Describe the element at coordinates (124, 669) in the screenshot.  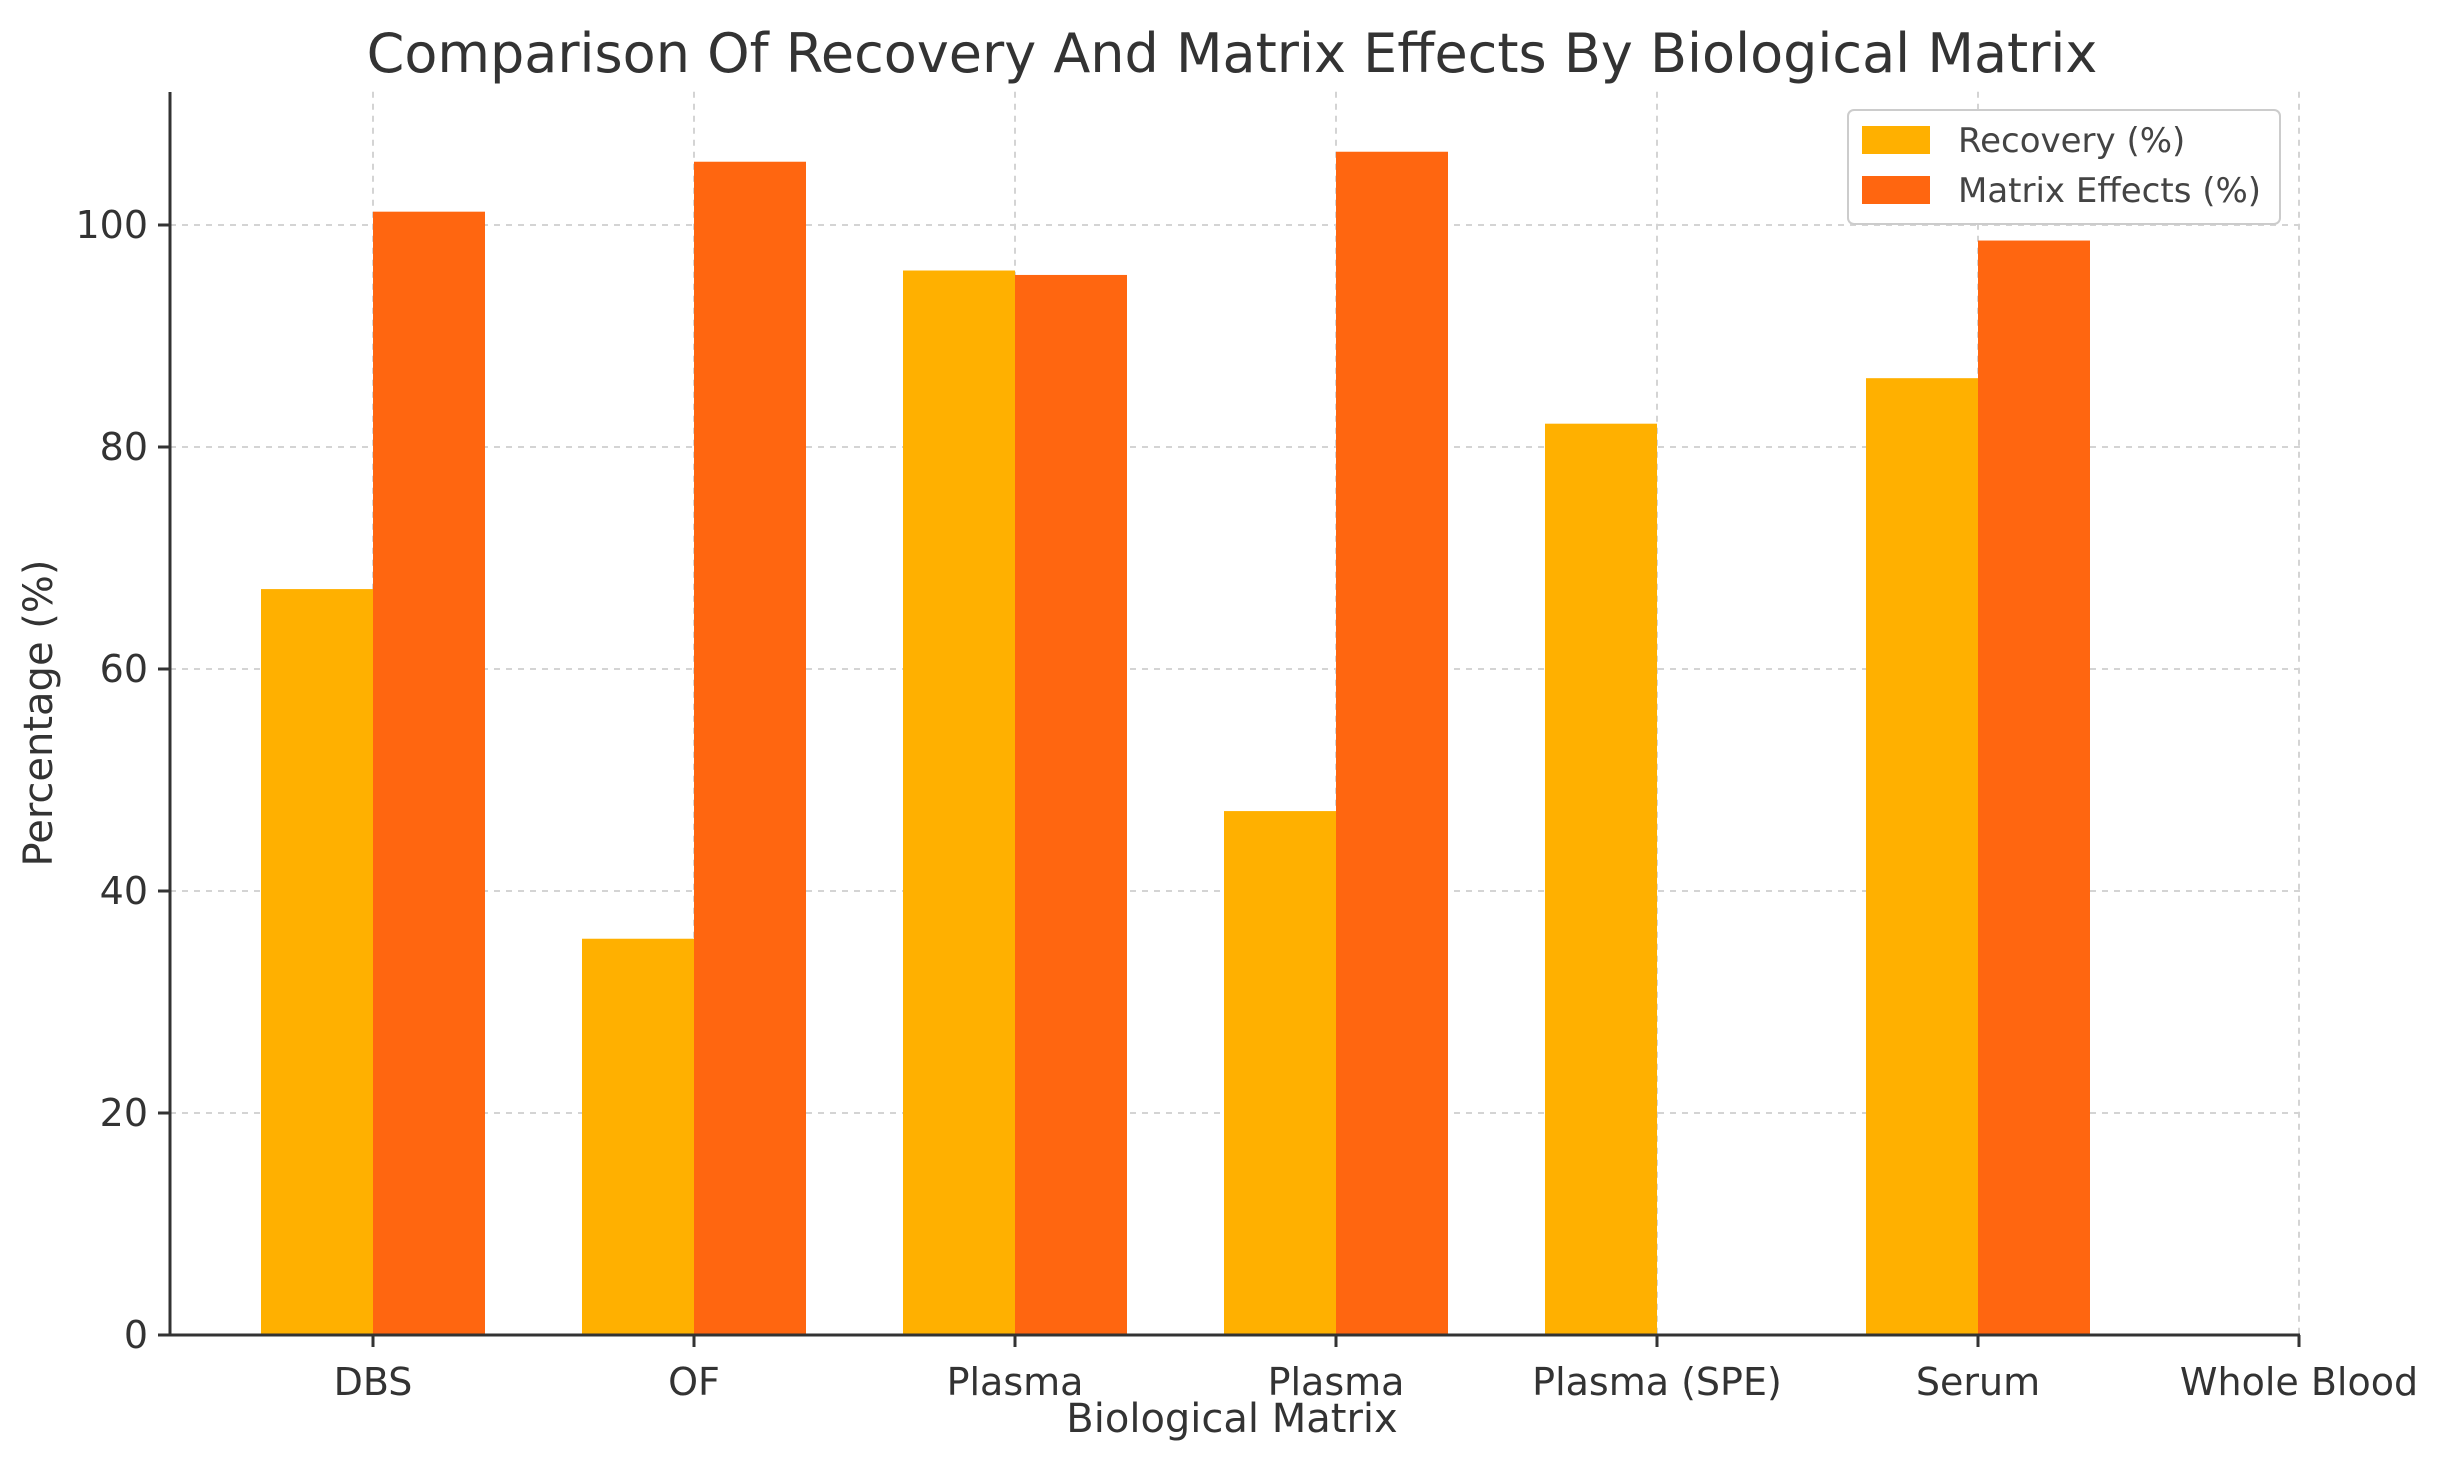
I see `y-tick-label: 60` at that location.